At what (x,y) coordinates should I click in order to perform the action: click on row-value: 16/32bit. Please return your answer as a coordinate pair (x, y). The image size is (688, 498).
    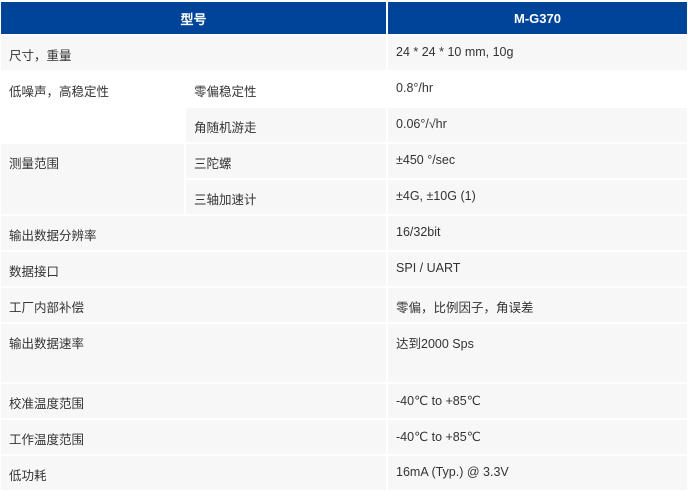
    Looking at the image, I should click on (537, 233).